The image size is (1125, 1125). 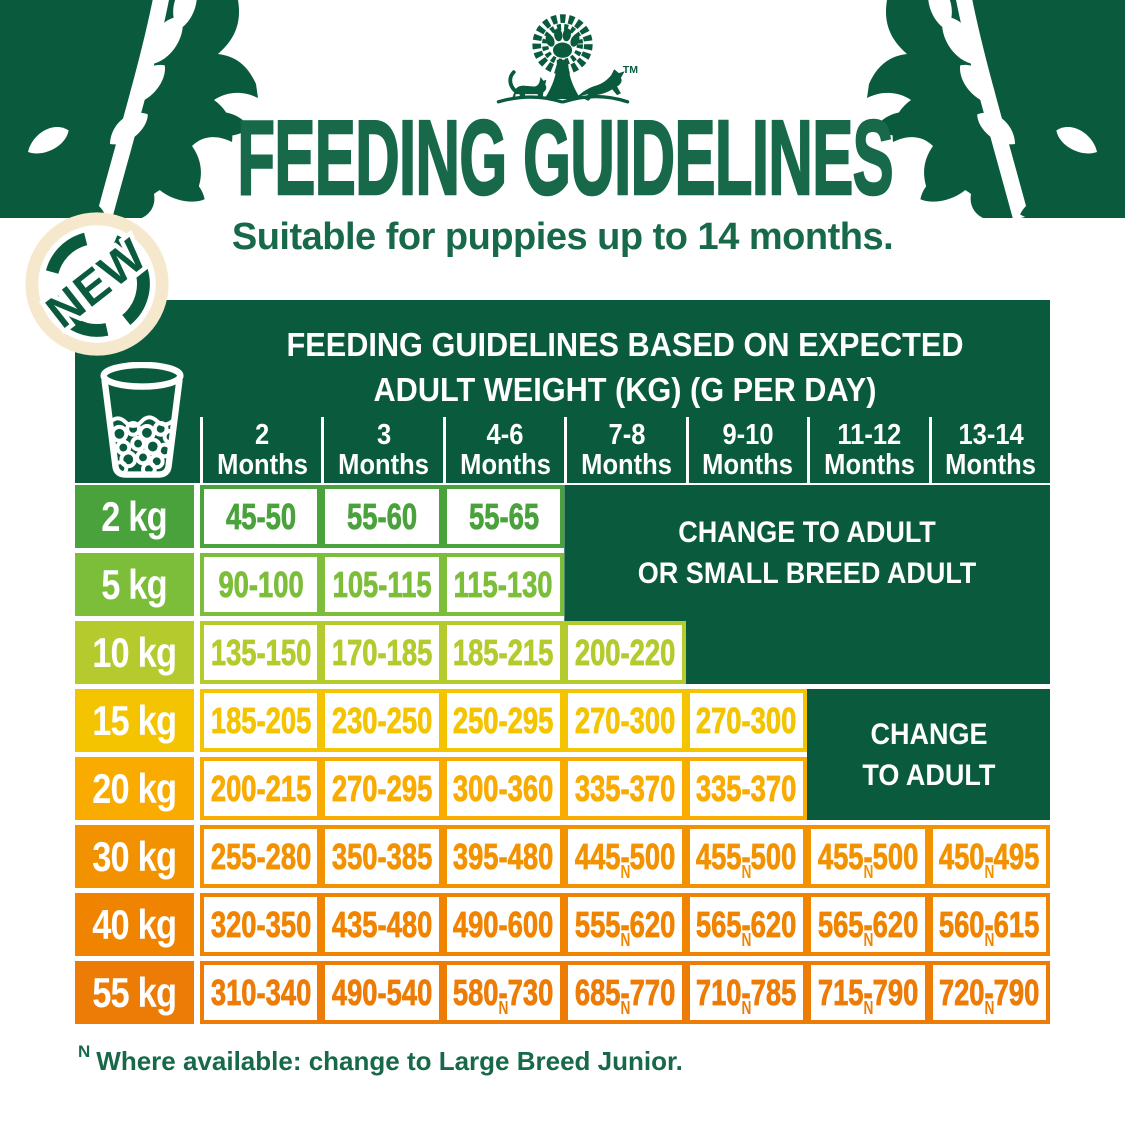 What do you see at coordinates (625, 344) in the screenshot?
I see `table-heading-line1: FEEDING GUIDELINES BASED ON EXPECTED` at bounding box center [625, 344].